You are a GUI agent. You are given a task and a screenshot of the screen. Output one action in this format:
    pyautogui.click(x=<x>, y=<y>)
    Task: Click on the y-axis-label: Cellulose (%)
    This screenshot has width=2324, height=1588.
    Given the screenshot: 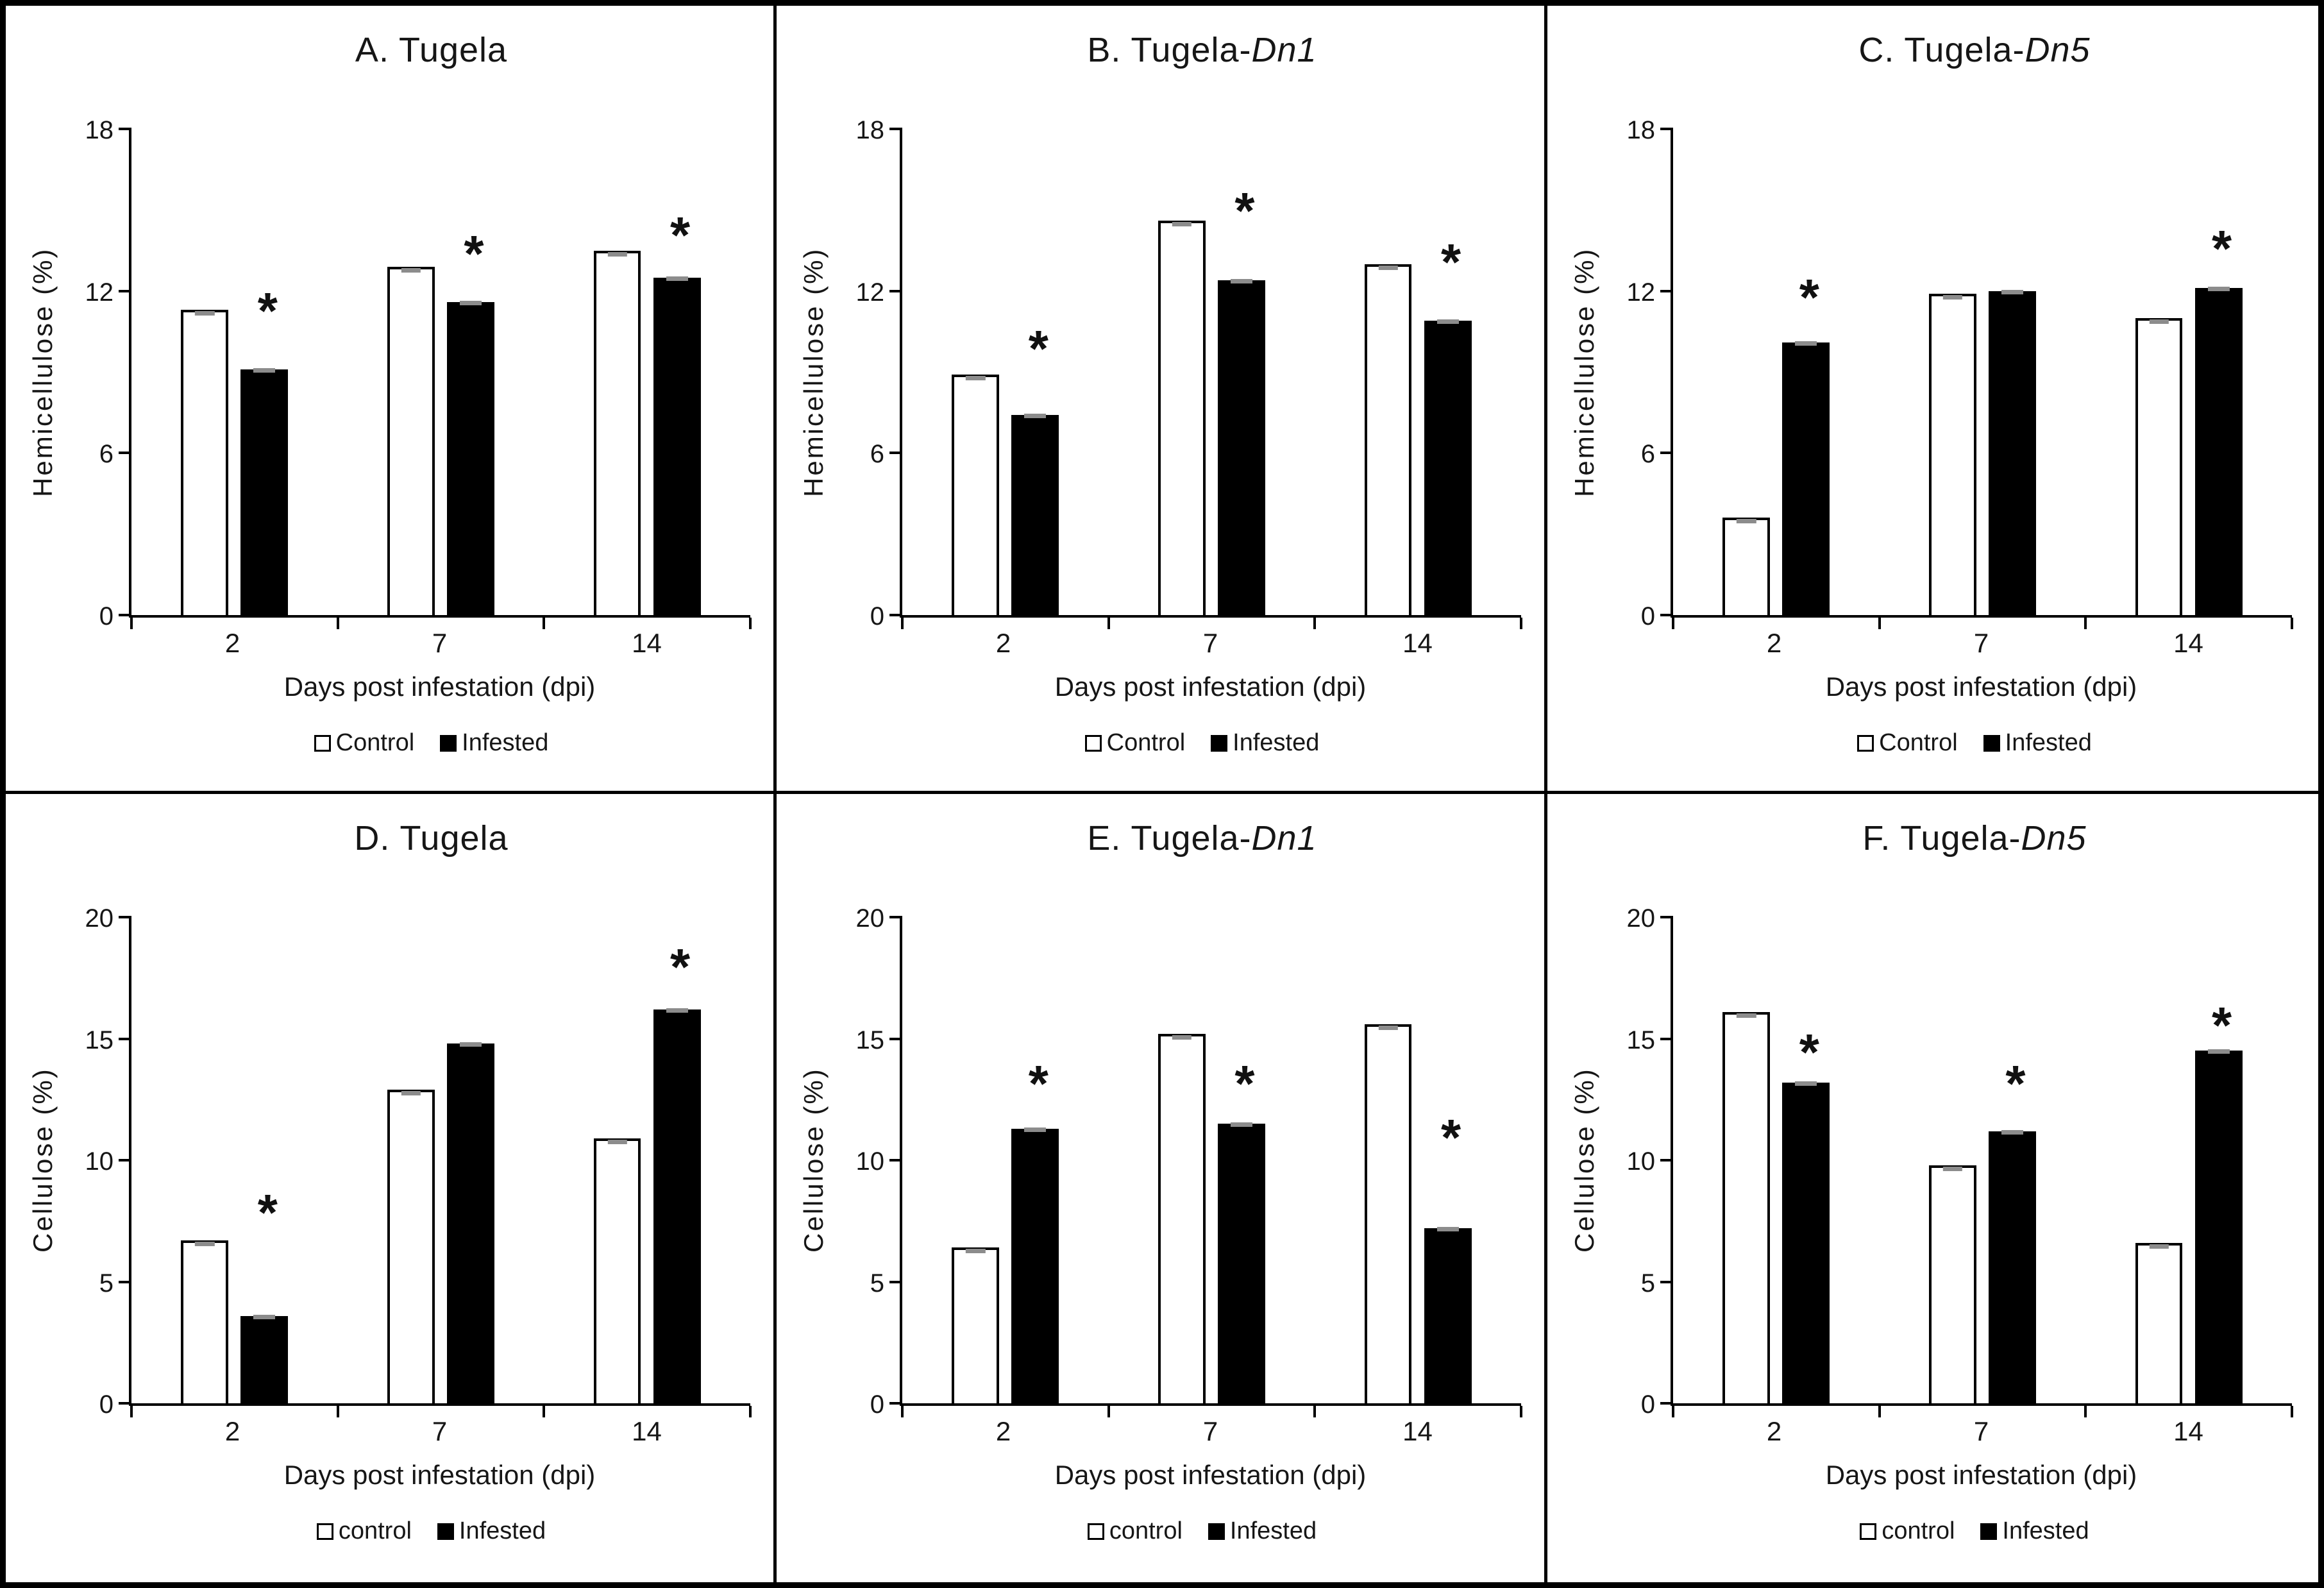 What is the action you would take?
    pyautogui.click(x=43, y=1160)
    